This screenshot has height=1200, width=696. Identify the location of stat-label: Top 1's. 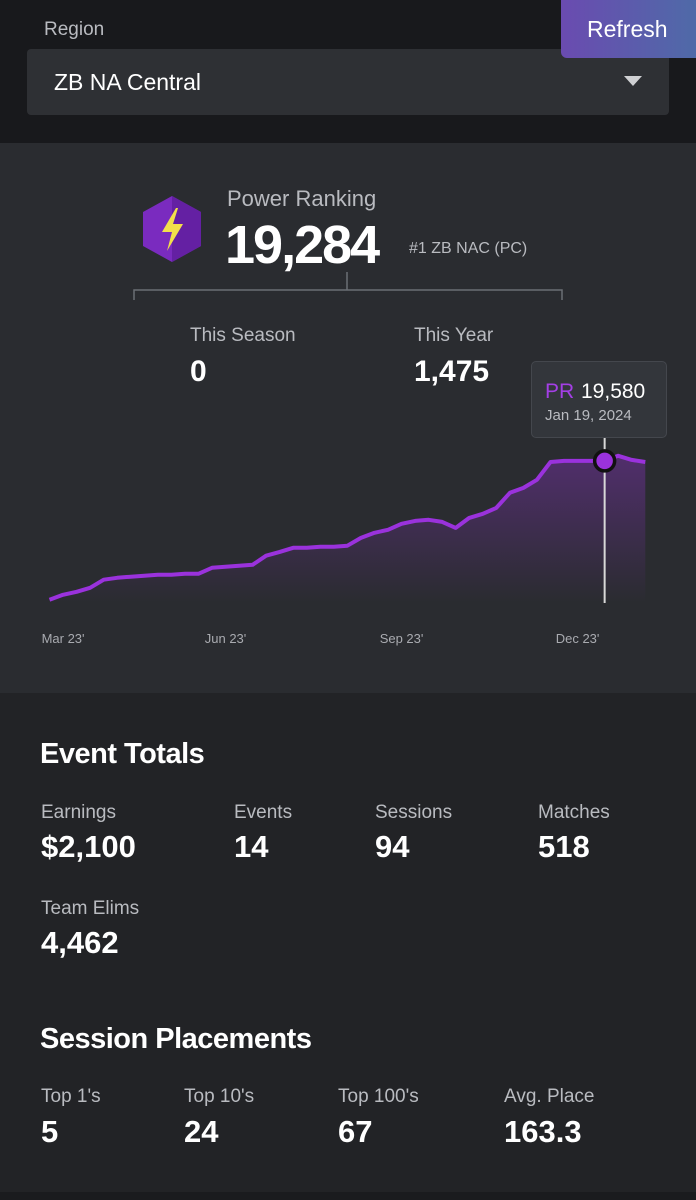
(71, 1096).